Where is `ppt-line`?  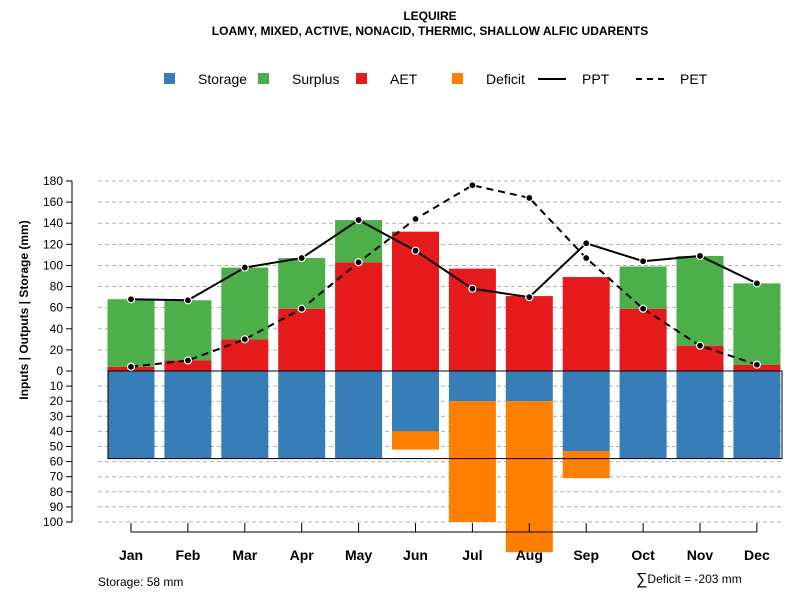 ppt-line is located at coordinates (444, 260).